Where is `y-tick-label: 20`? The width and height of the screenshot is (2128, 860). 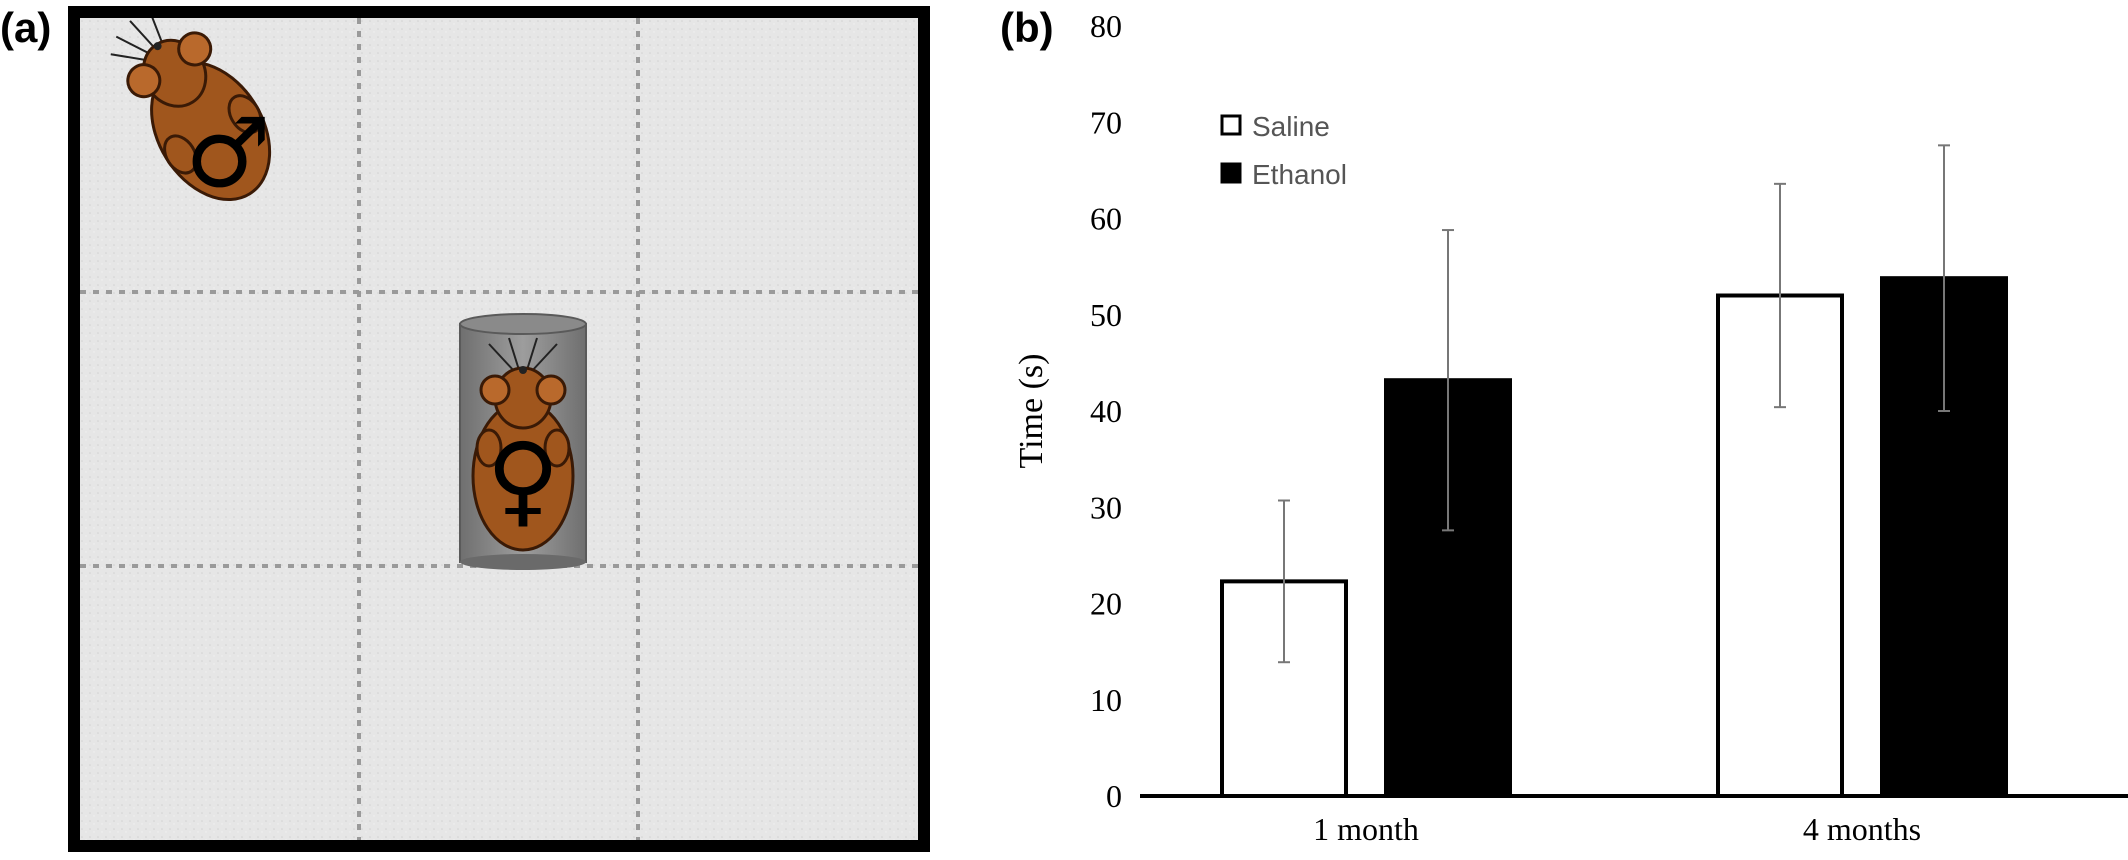 y-tick-label: 20 is located at coordinates (1106, 604).